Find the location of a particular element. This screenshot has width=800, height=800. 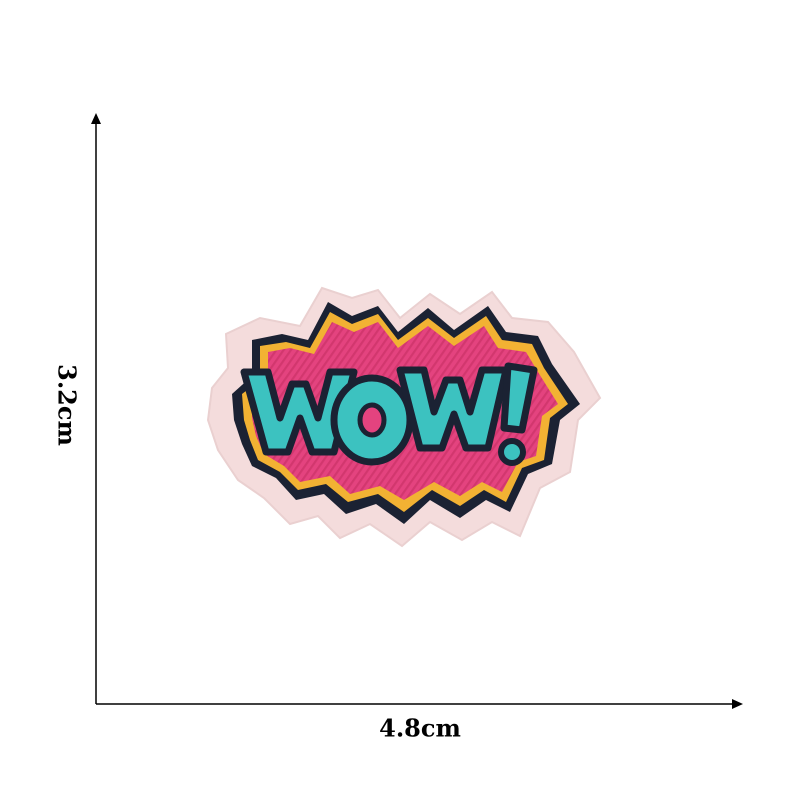

vertical-axis-arrowhead is located at coordinates (96, 118).